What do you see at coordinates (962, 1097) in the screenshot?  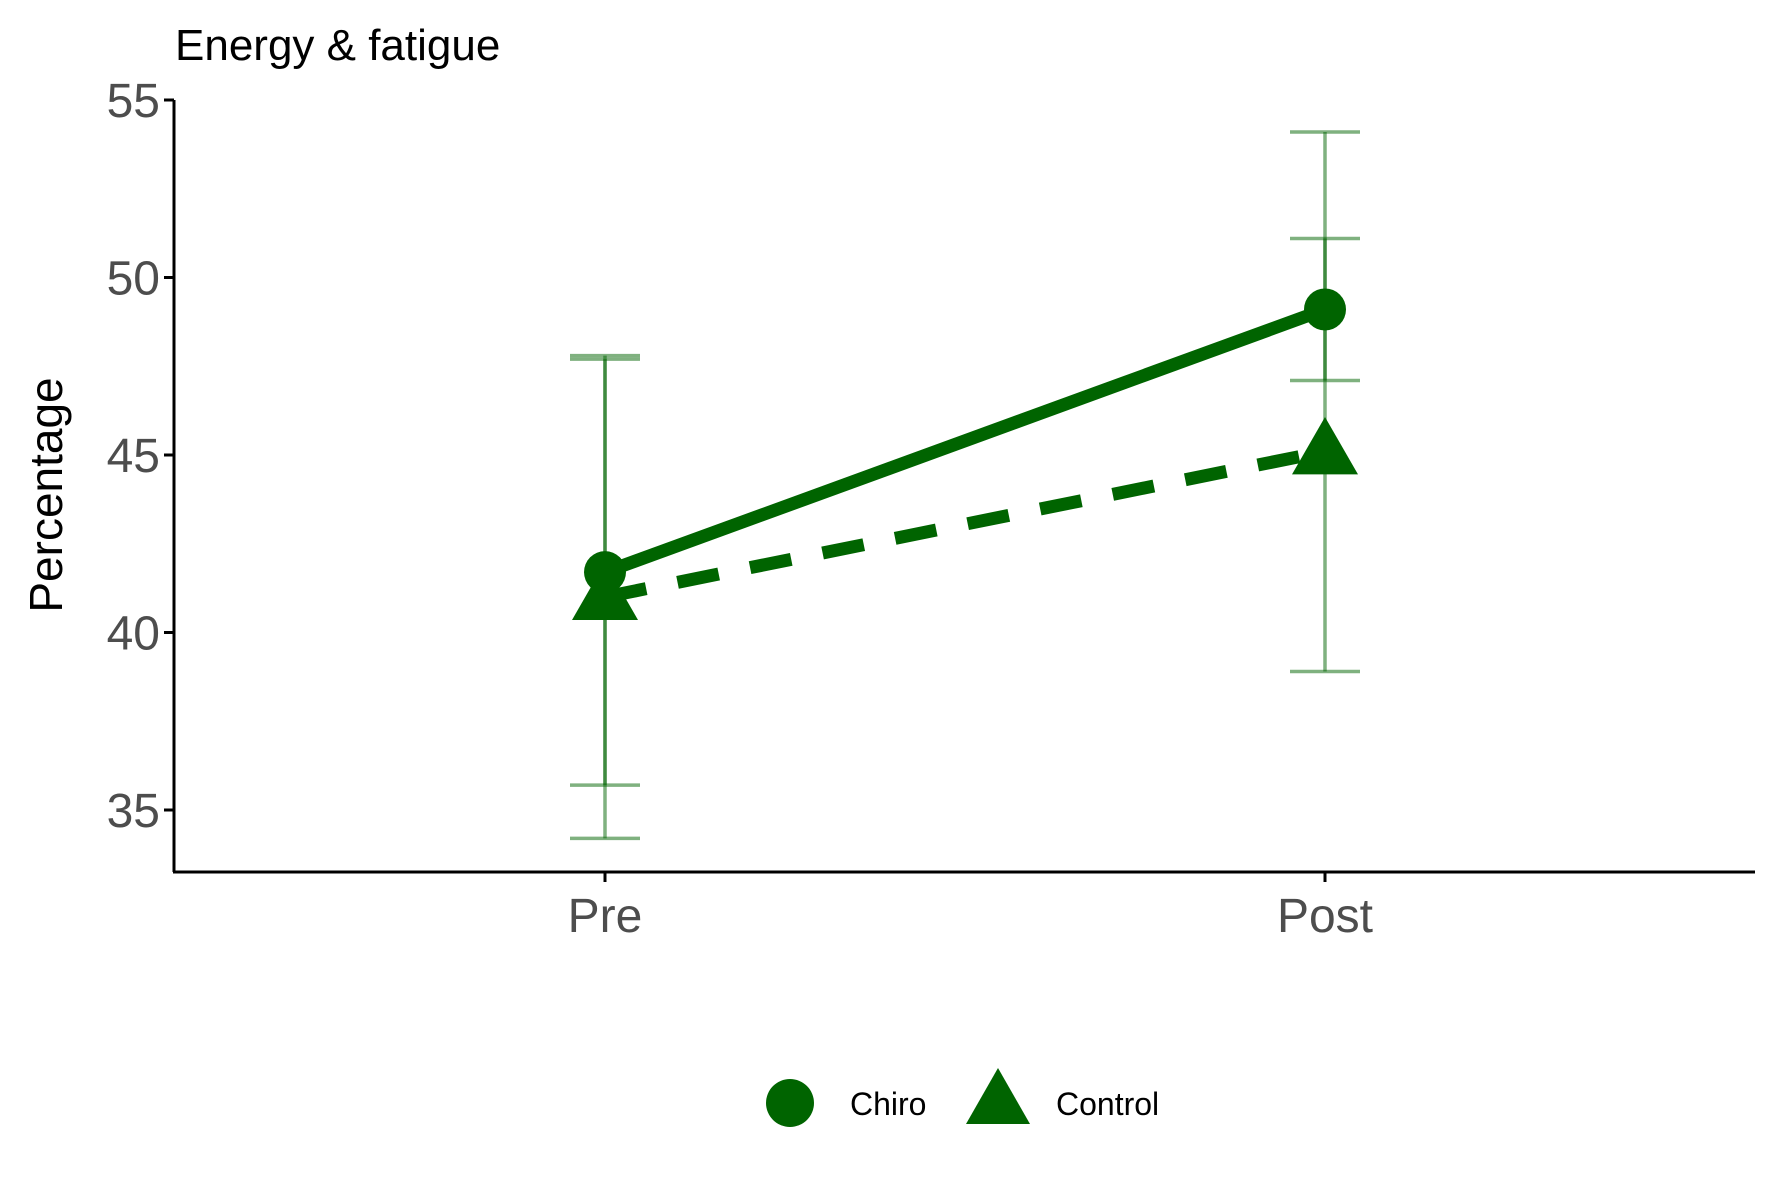 I see `legend: Chiro Control` at bounding box center [962, 1097].